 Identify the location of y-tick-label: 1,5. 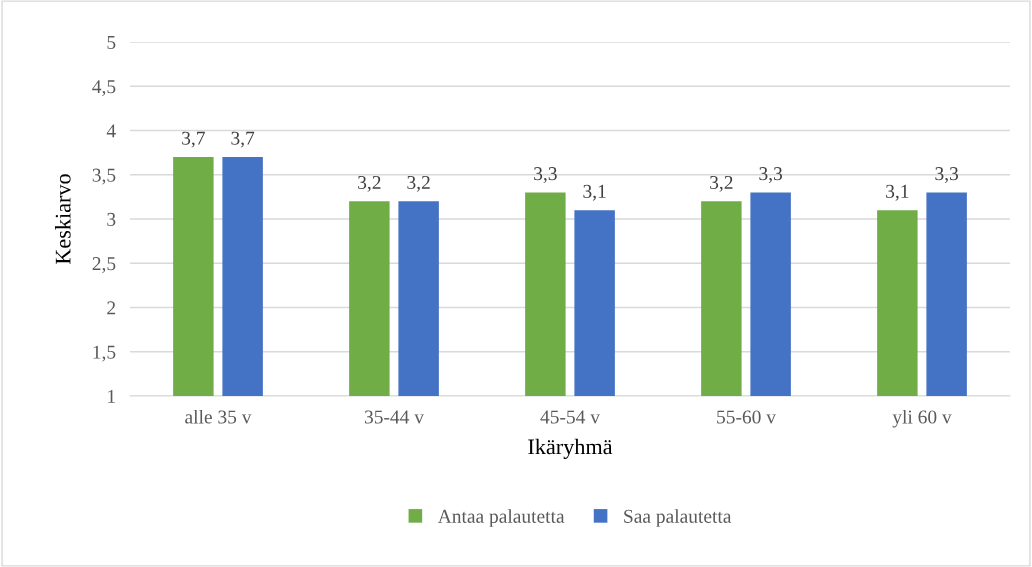
(104, 353).